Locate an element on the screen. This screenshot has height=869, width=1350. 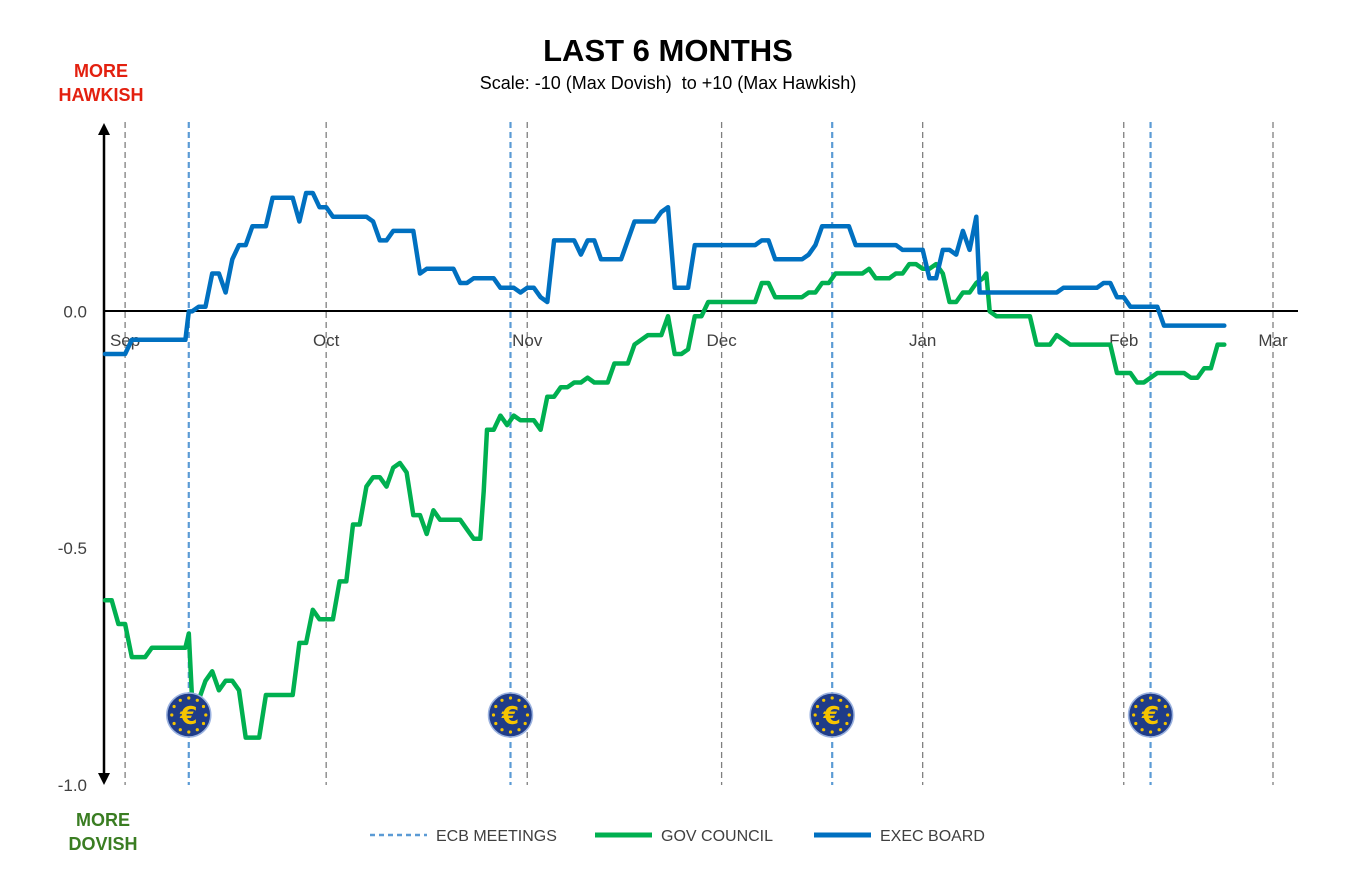
y-axis-arrowhead-bottom is located at coordinates (104, 779).